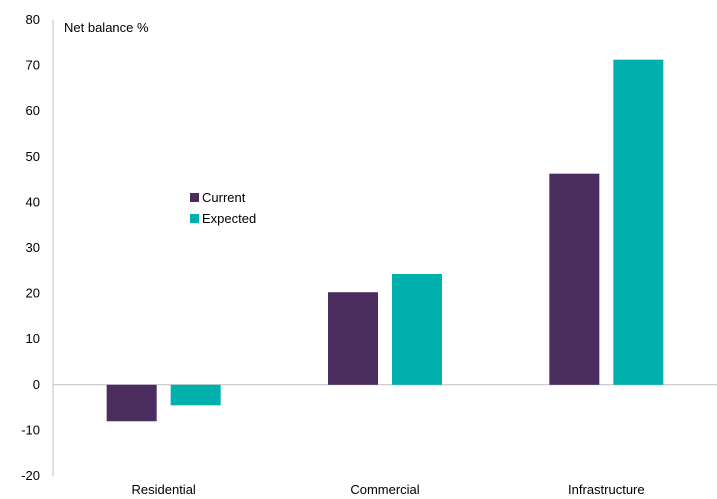  Describe the element at coordinates (417, 329) in the screenshot. I see `bar-expected-commercial` at that location.